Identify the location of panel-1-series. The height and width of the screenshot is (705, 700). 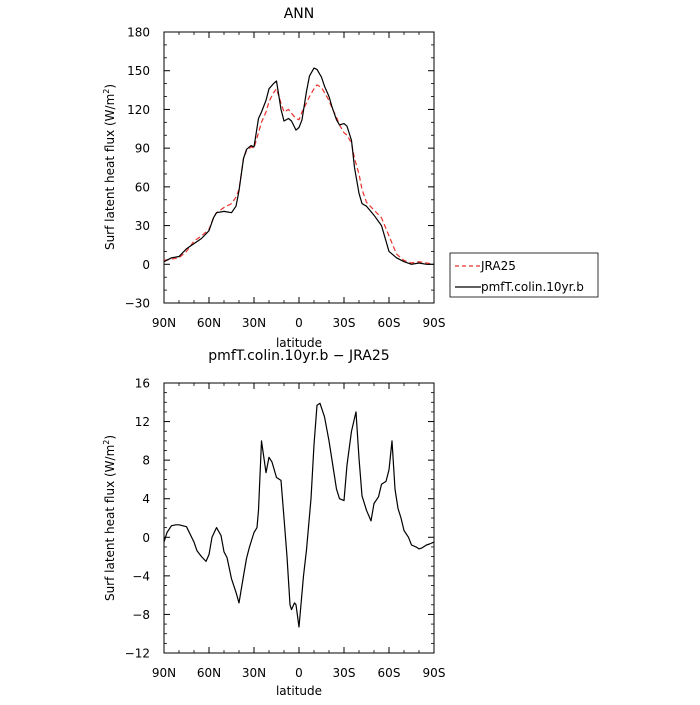
(299, 166).